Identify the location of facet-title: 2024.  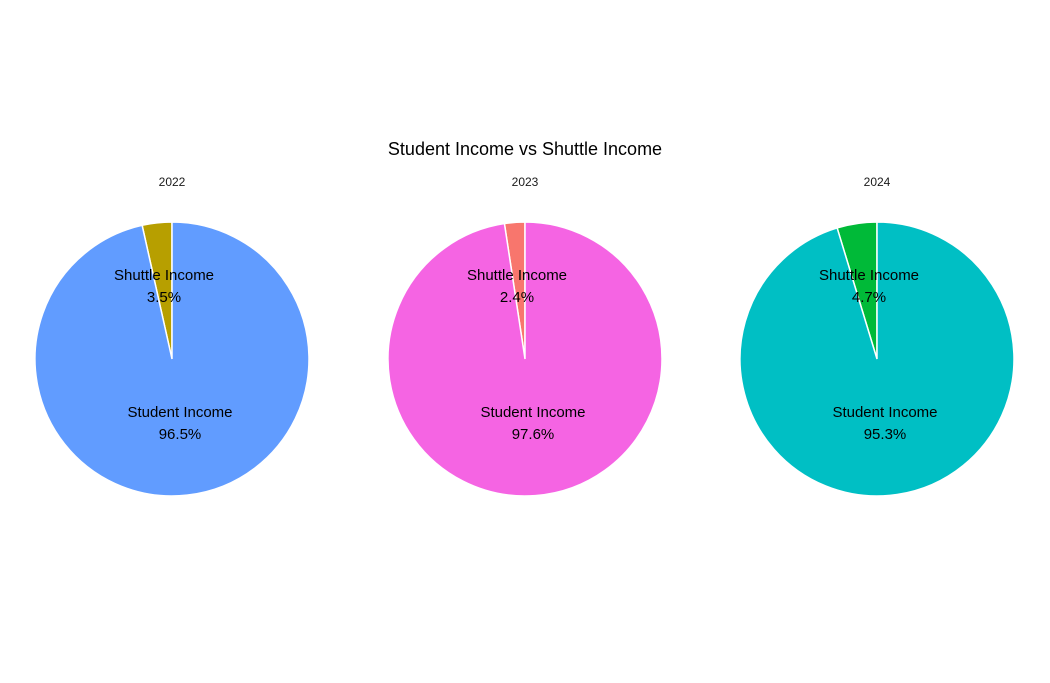
(877, 182).